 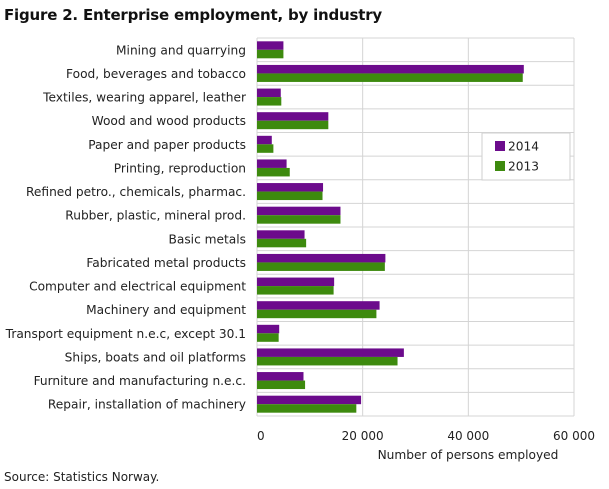 What do you see at coordinates (144, 98) in the screenshot?
I see `category-label: Textiles, wearing apparel, leather` at bounding box center [144, 98].